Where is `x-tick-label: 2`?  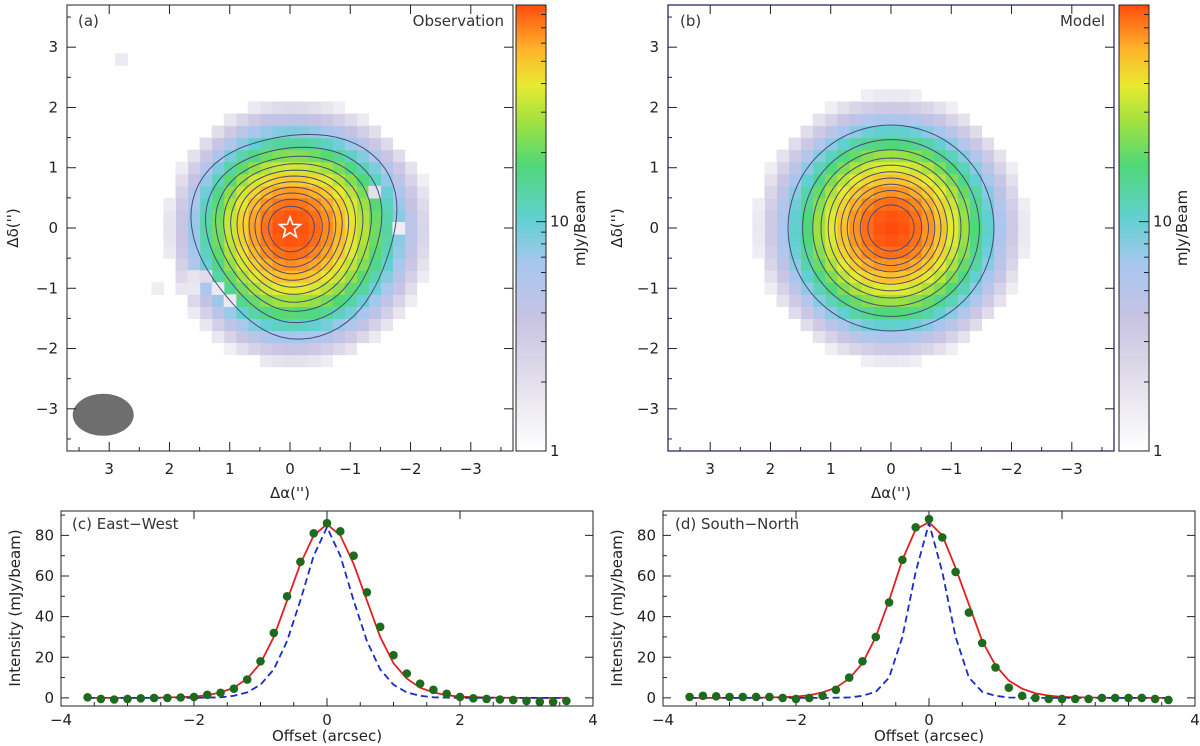
x-tick-label: 2 is located at coordinates (1062, 720).